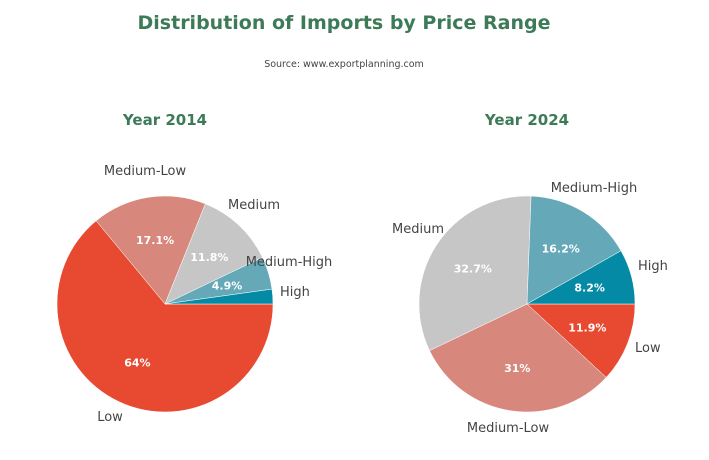  I want to click on value-label-medium-low: 31%, so click(517, 368).